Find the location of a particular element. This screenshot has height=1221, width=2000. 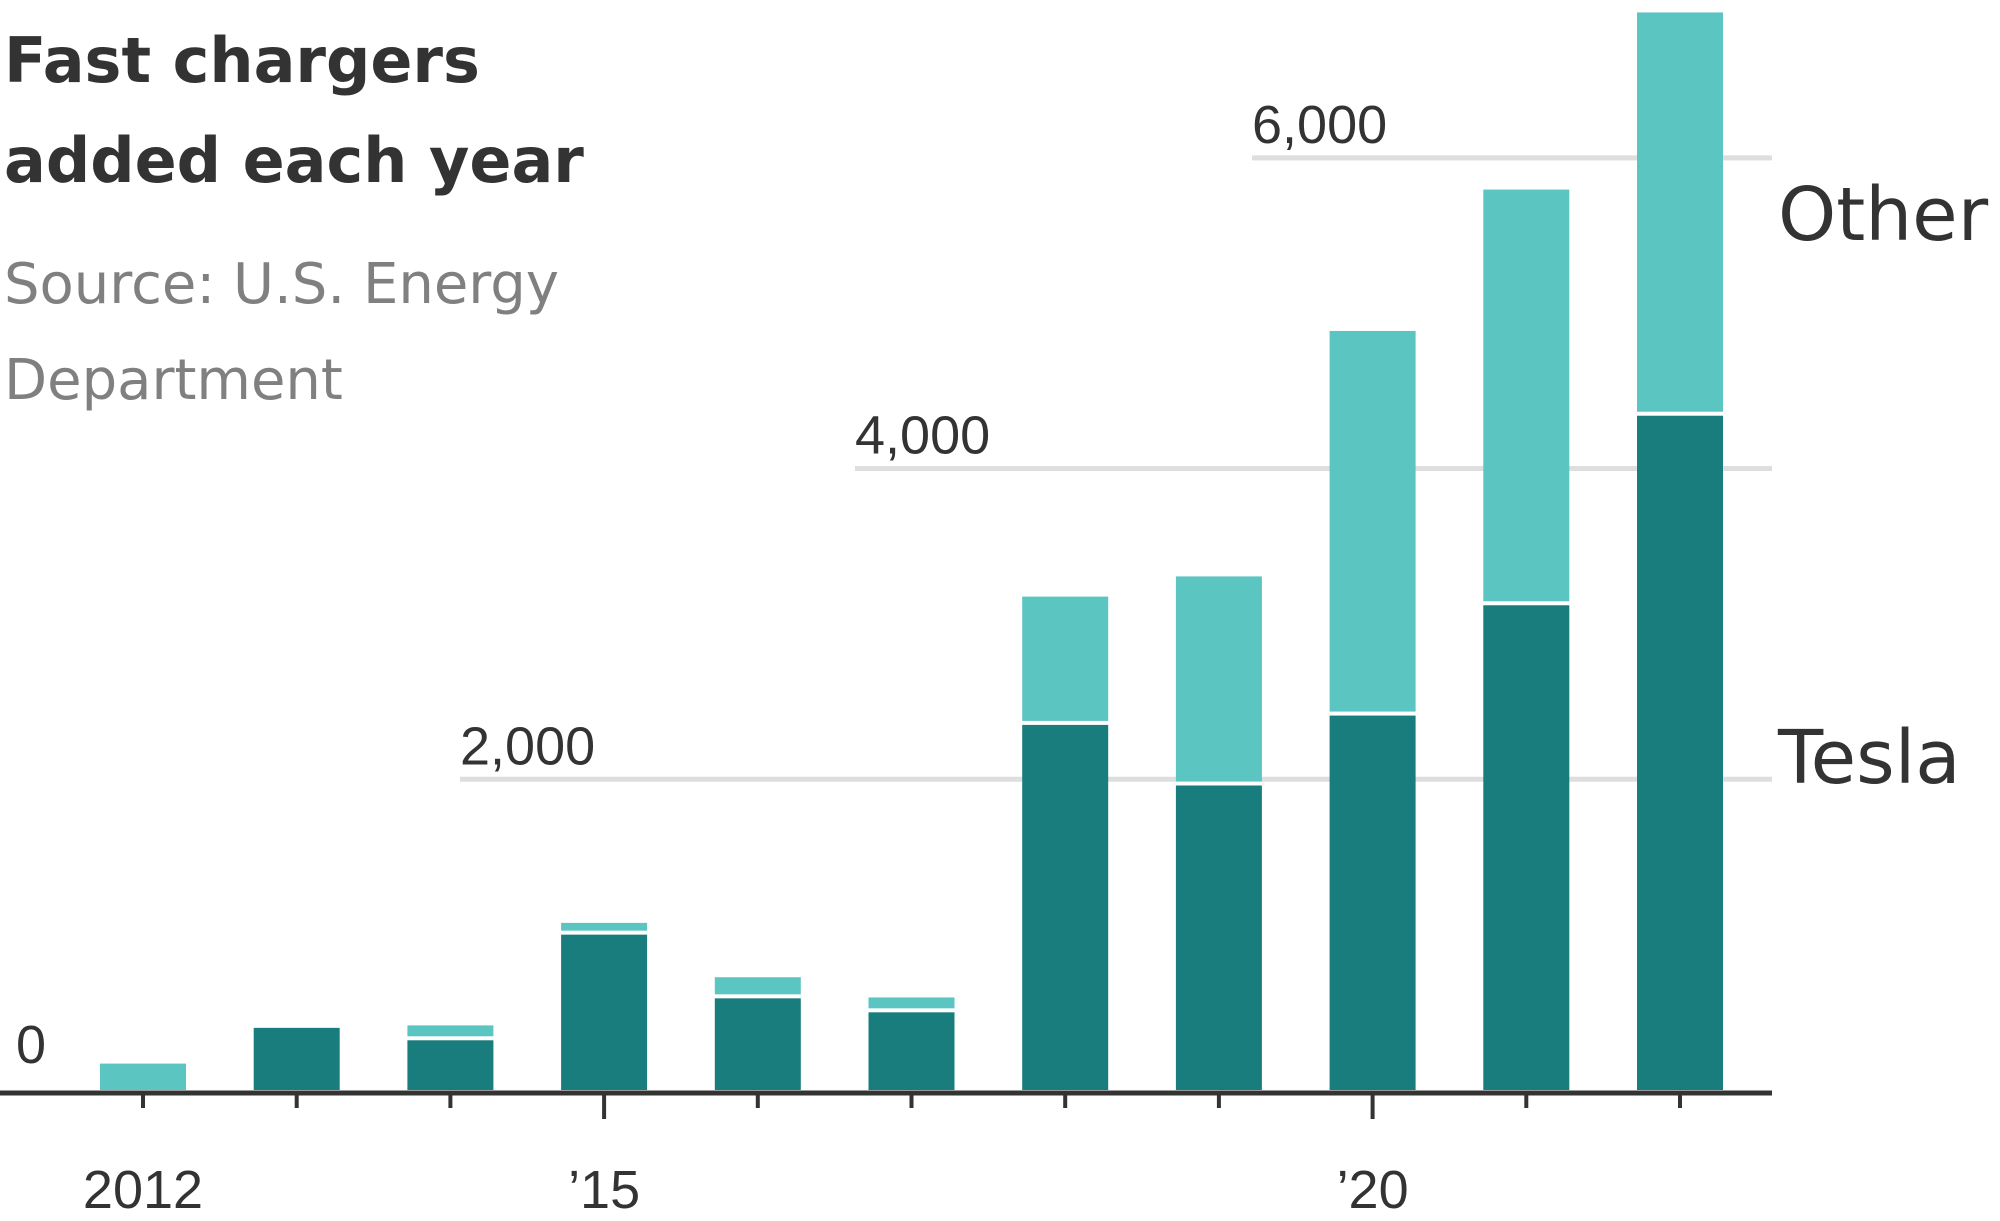

series-label-tesla: Tesla is located at coordinates (1869, 758).